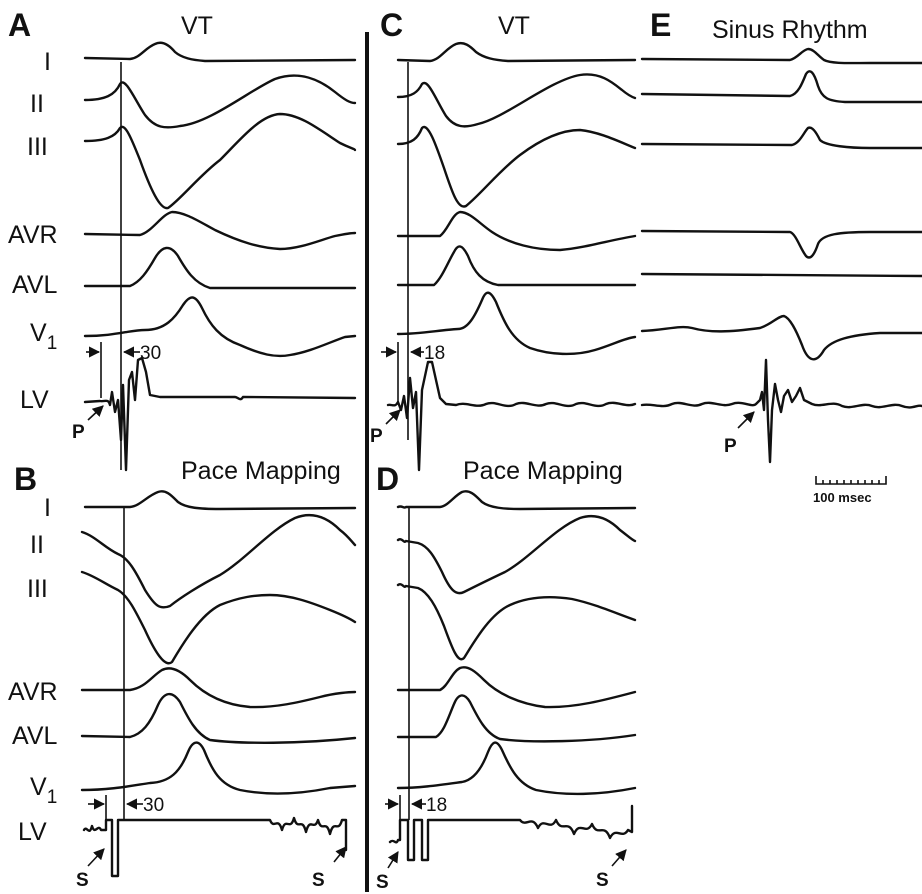 The height and width of the screenshot is (894, 922). I want to click on panel-c-trace-avr, so click(516, 231).